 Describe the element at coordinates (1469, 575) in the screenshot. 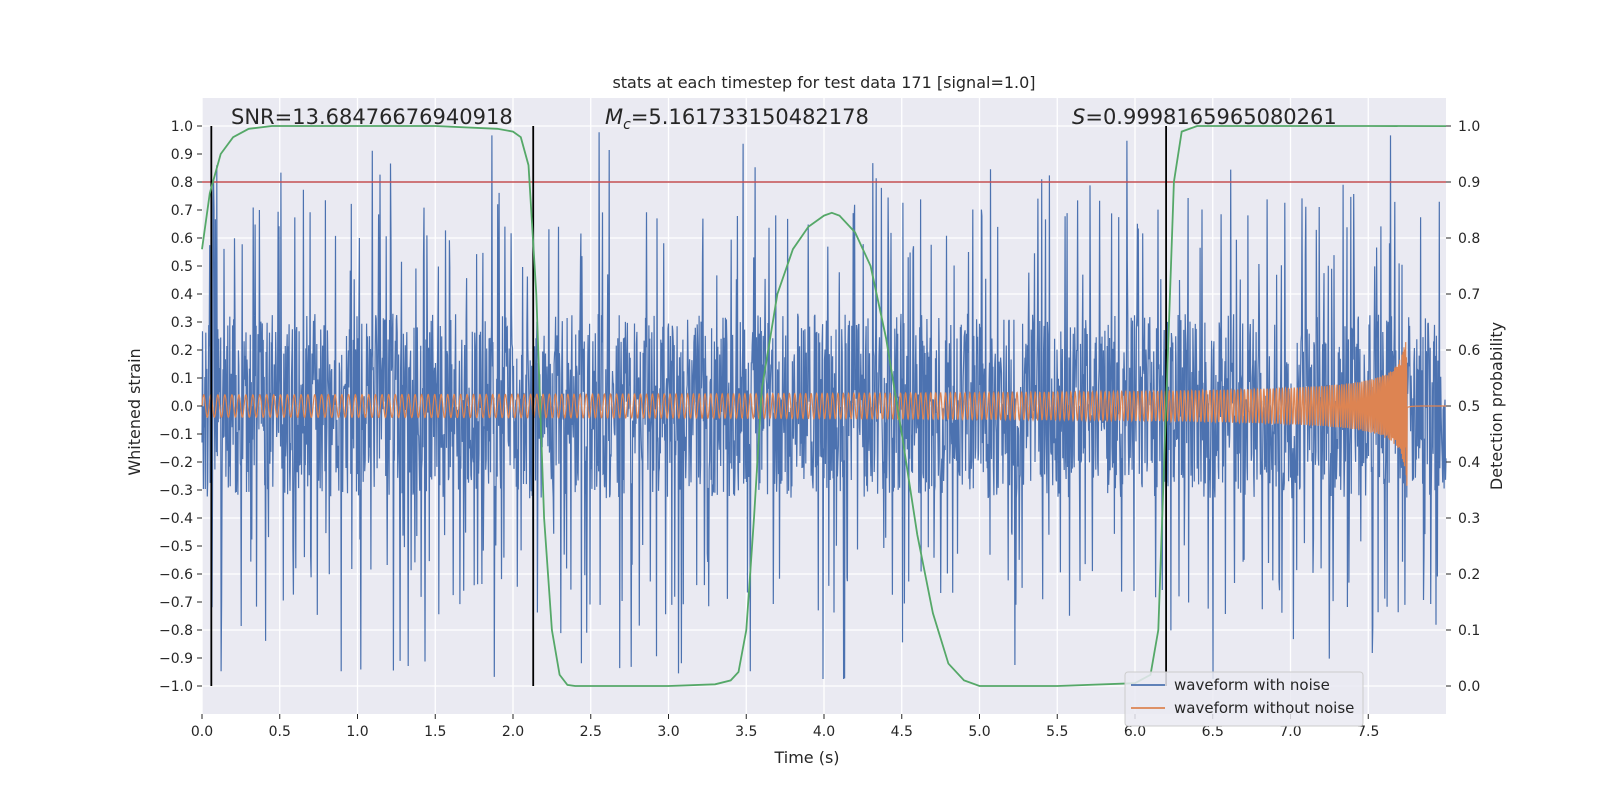

I see `y2-tick-label: 0.2` at that location.